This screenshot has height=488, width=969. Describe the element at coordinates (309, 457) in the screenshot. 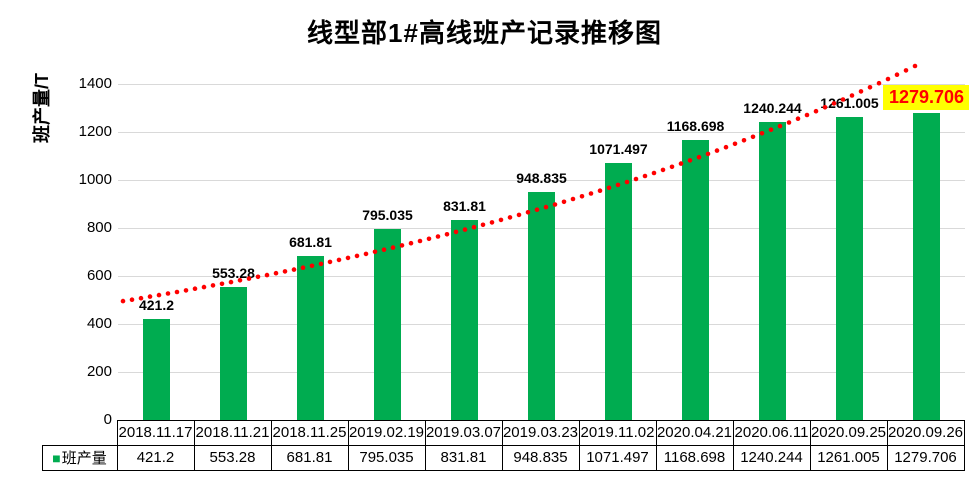

I see `table-value-cell: 681.81` at that location.